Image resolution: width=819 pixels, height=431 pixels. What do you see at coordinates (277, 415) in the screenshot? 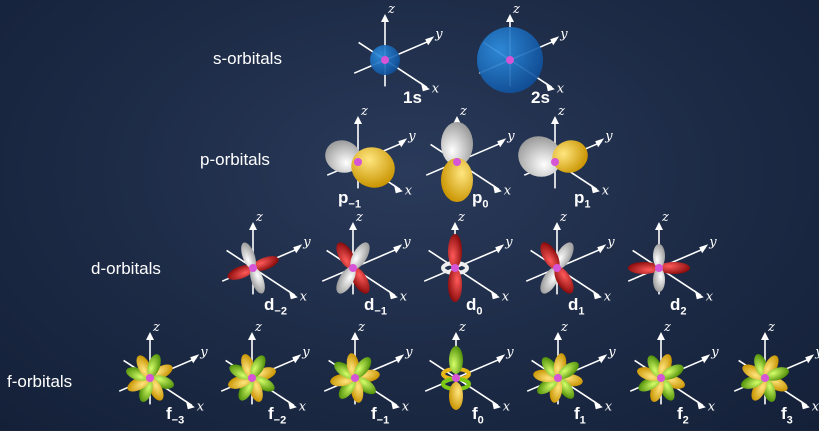
I see `orbital-label: f−2` at bounding box center [277, 415].